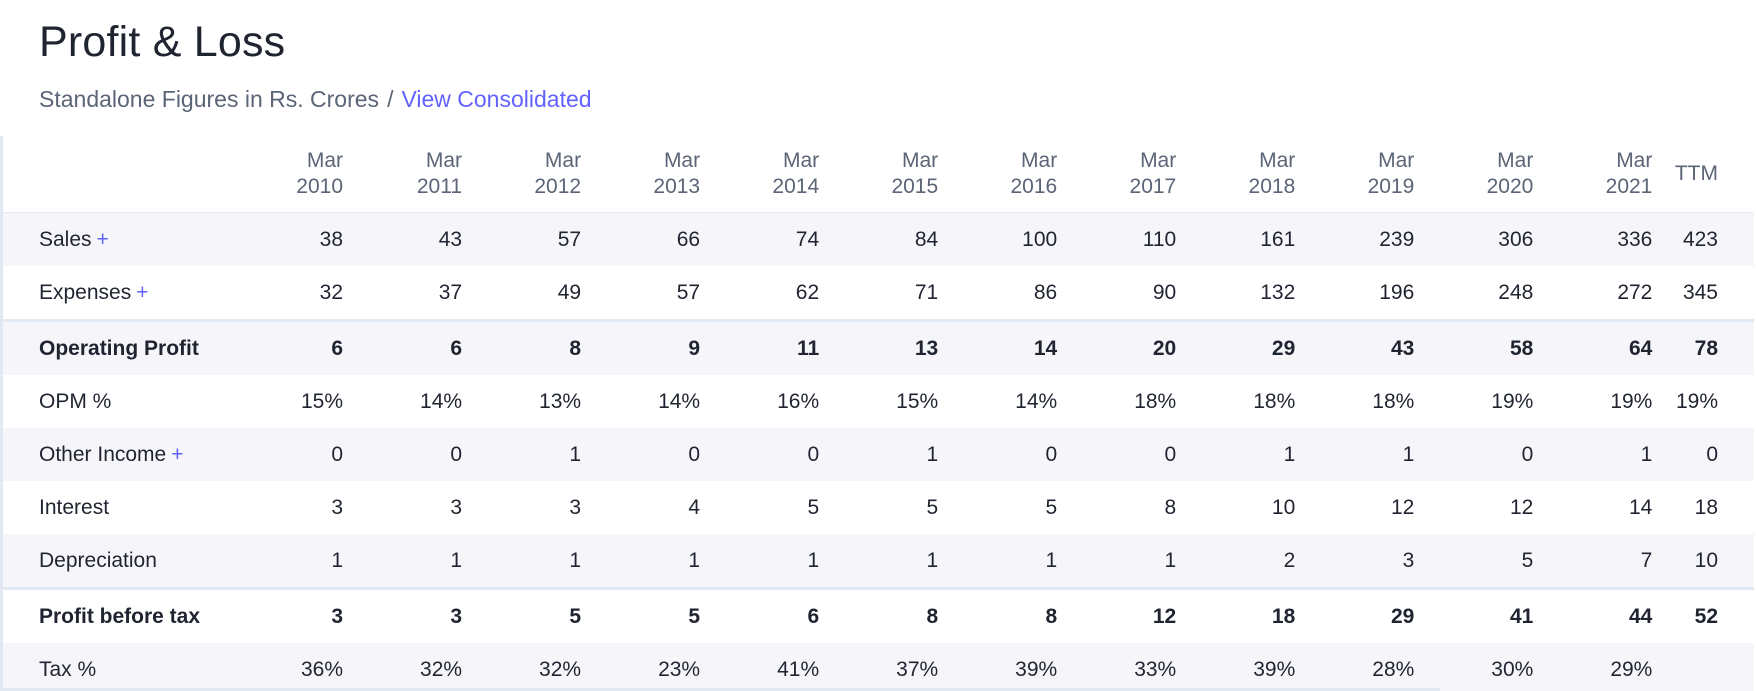 The height and width of the screenshot is (691, 1756). Describe the element at coordinates (295, 174) in the screenshot. I see `column-header-2010: Mar 2010` at that location.